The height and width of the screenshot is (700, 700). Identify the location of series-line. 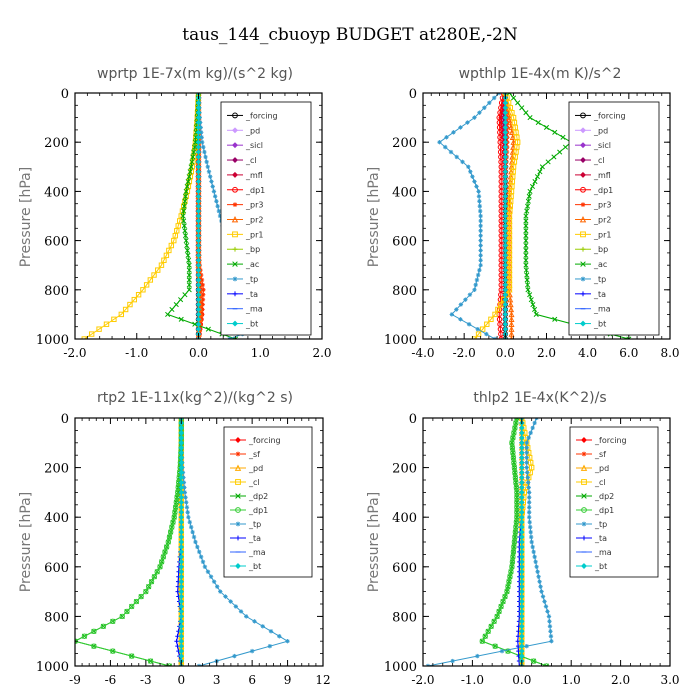
(501, 216).